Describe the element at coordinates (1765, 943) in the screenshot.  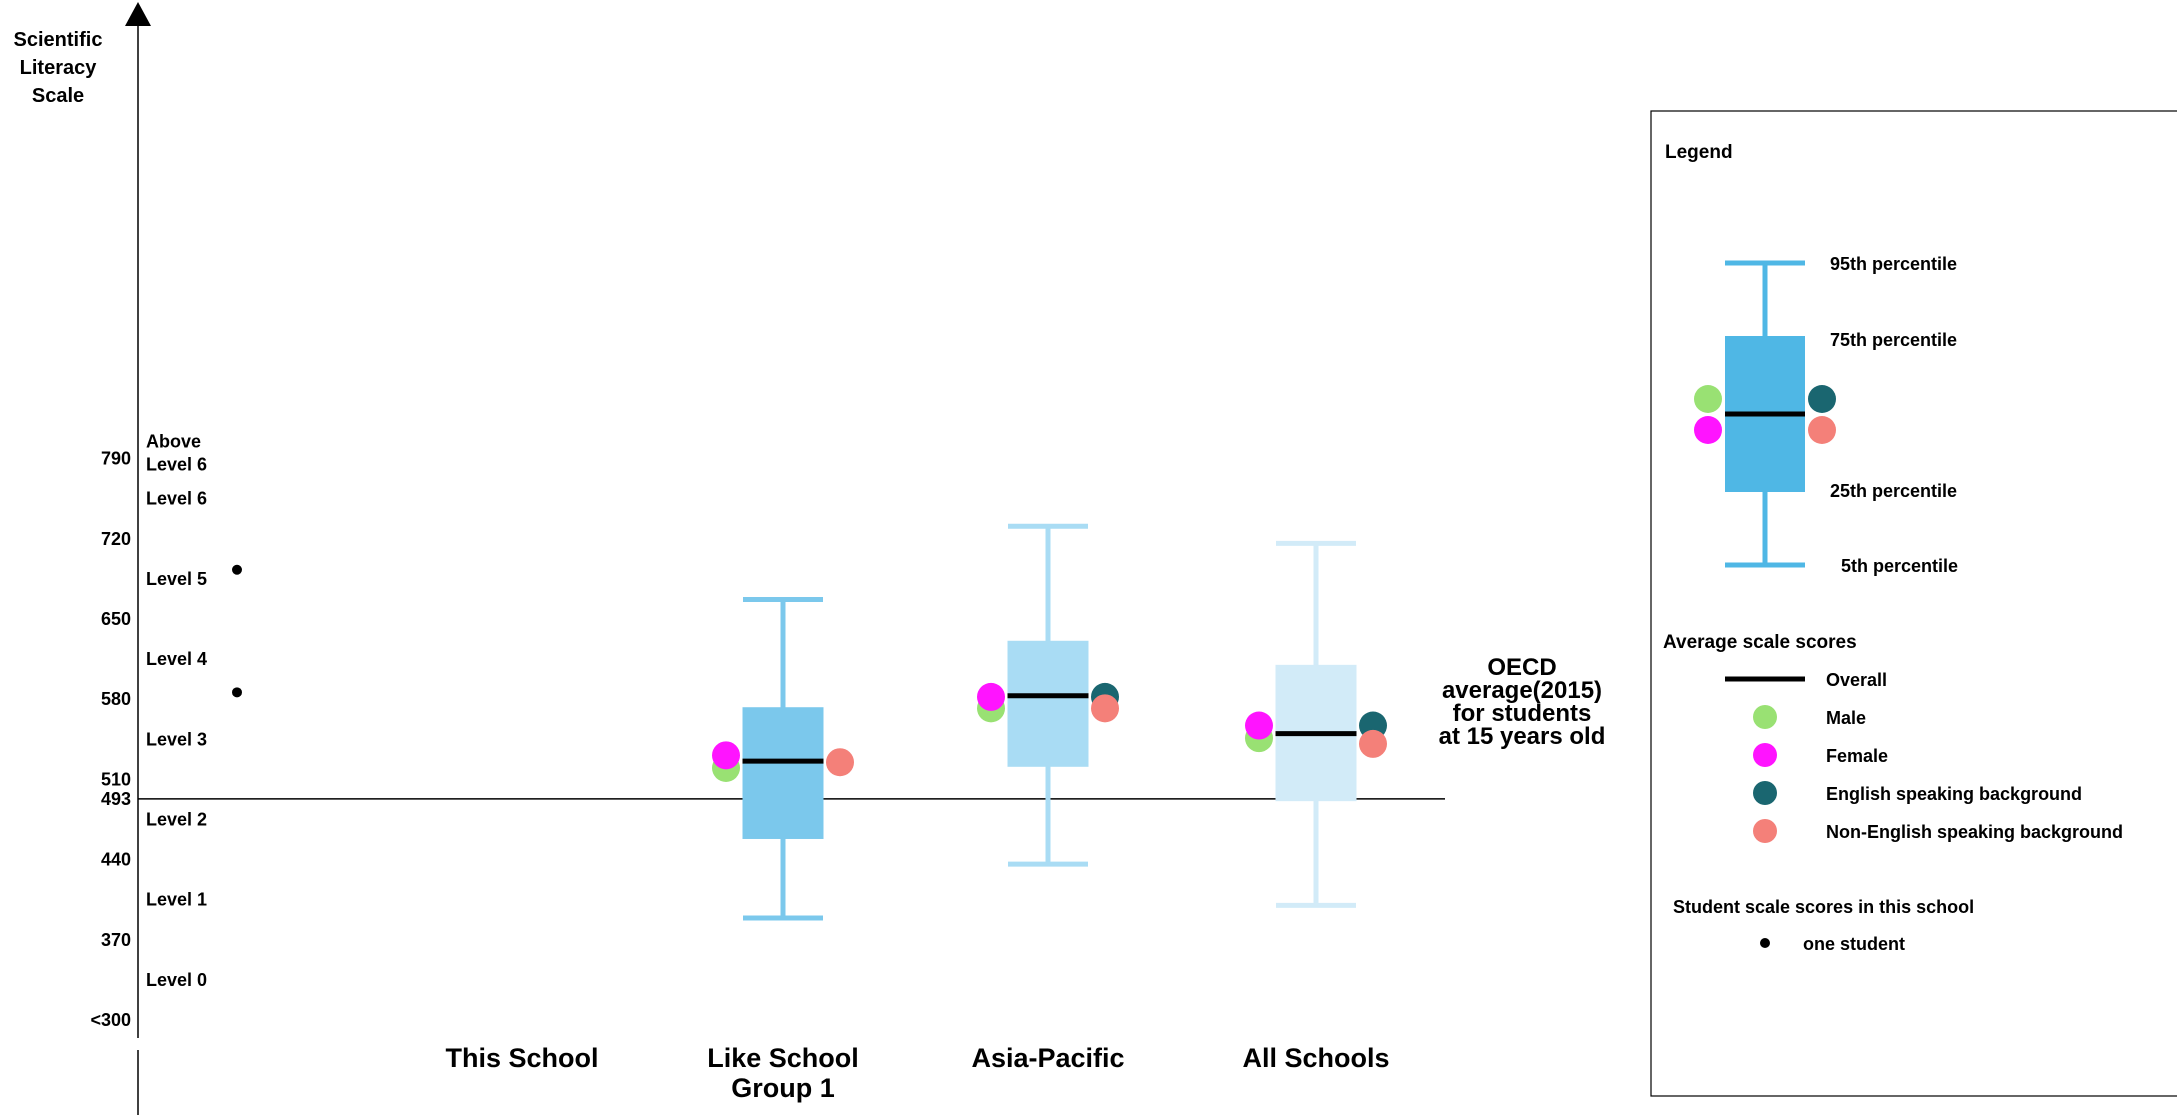
I see `legend-student-dot` at that location.